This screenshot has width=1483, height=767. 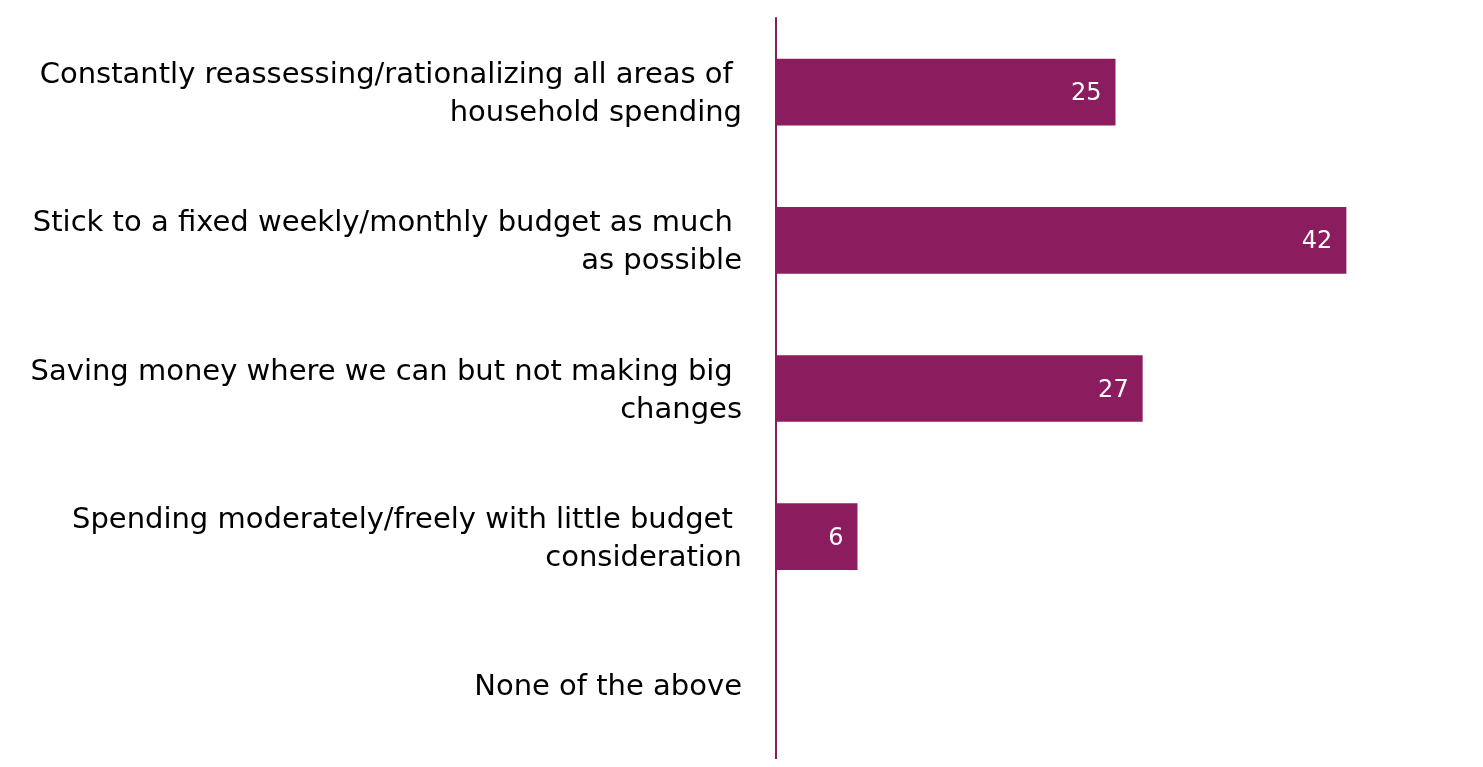 I want to click on y-tick-label: Constantly reassessing/rationalizing all areas of household spending, so click(x=390, y=92).